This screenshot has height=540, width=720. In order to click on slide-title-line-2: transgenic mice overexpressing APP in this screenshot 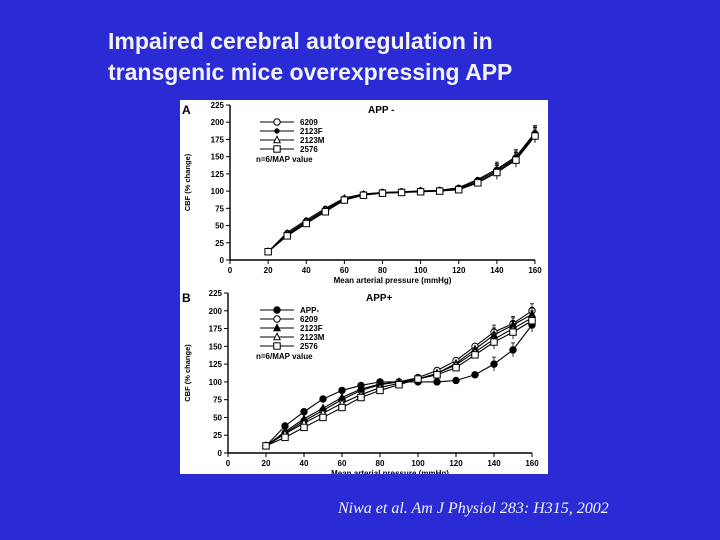, I will do `click(310, 72)`.